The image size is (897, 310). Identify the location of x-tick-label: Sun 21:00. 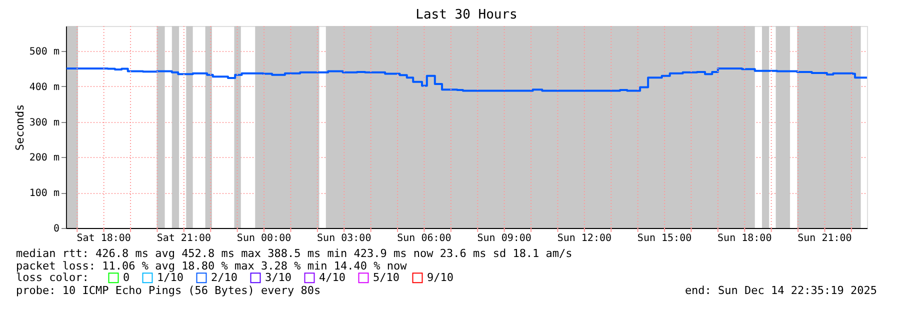
(825, 238).